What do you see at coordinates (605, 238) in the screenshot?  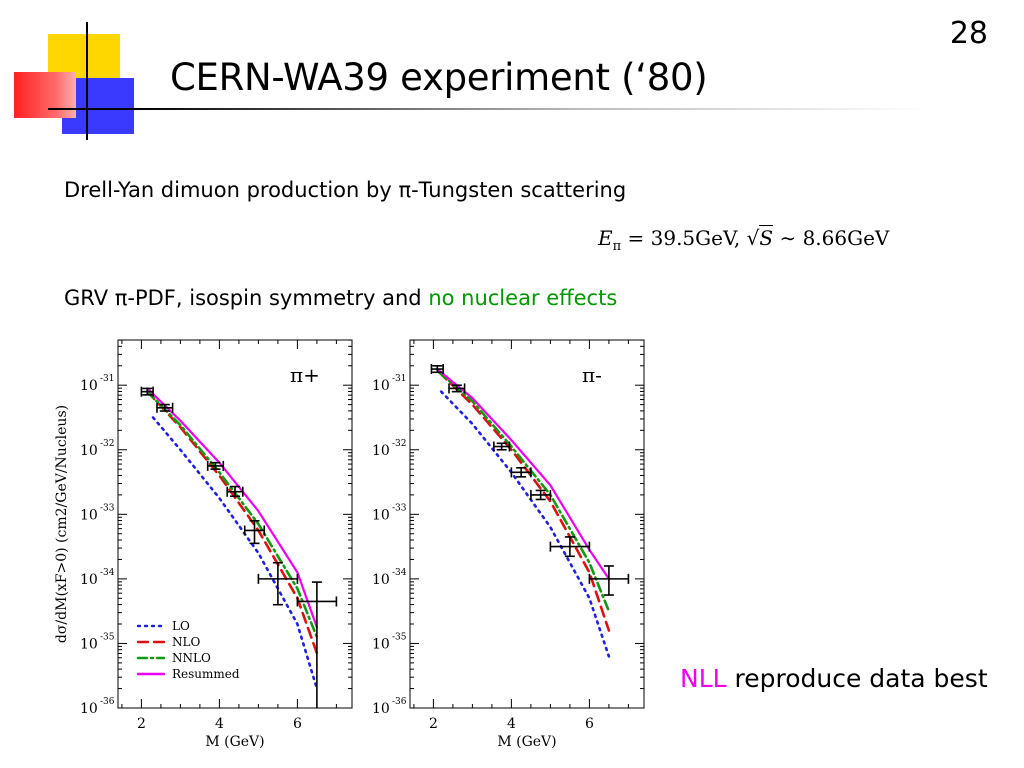 I see `formula-energy-symbol: E` at bounding box center [605, 238].